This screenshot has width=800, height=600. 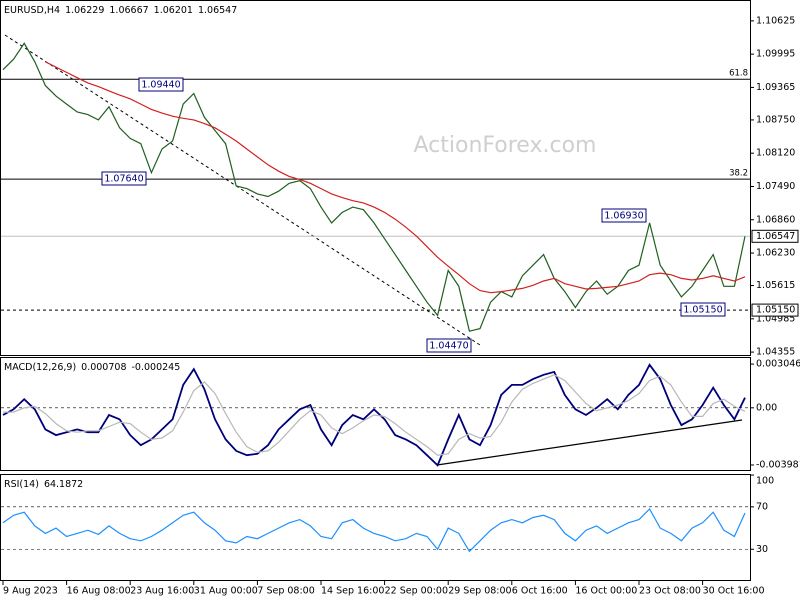 I want to click on x-tick-label: 23 Oct 08:00, so click(x=670, y=591).